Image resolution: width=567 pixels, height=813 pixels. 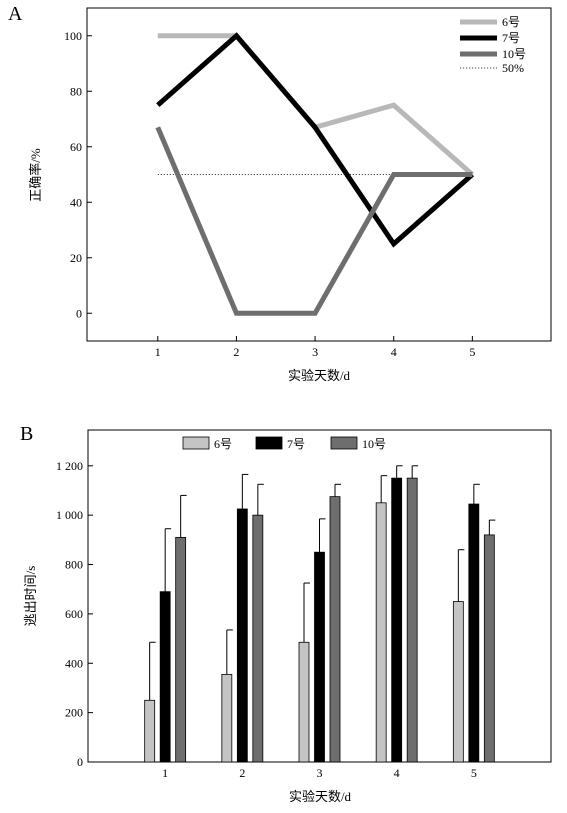 I want to click on y-tick-label: 60, so click(x=76, y=147).